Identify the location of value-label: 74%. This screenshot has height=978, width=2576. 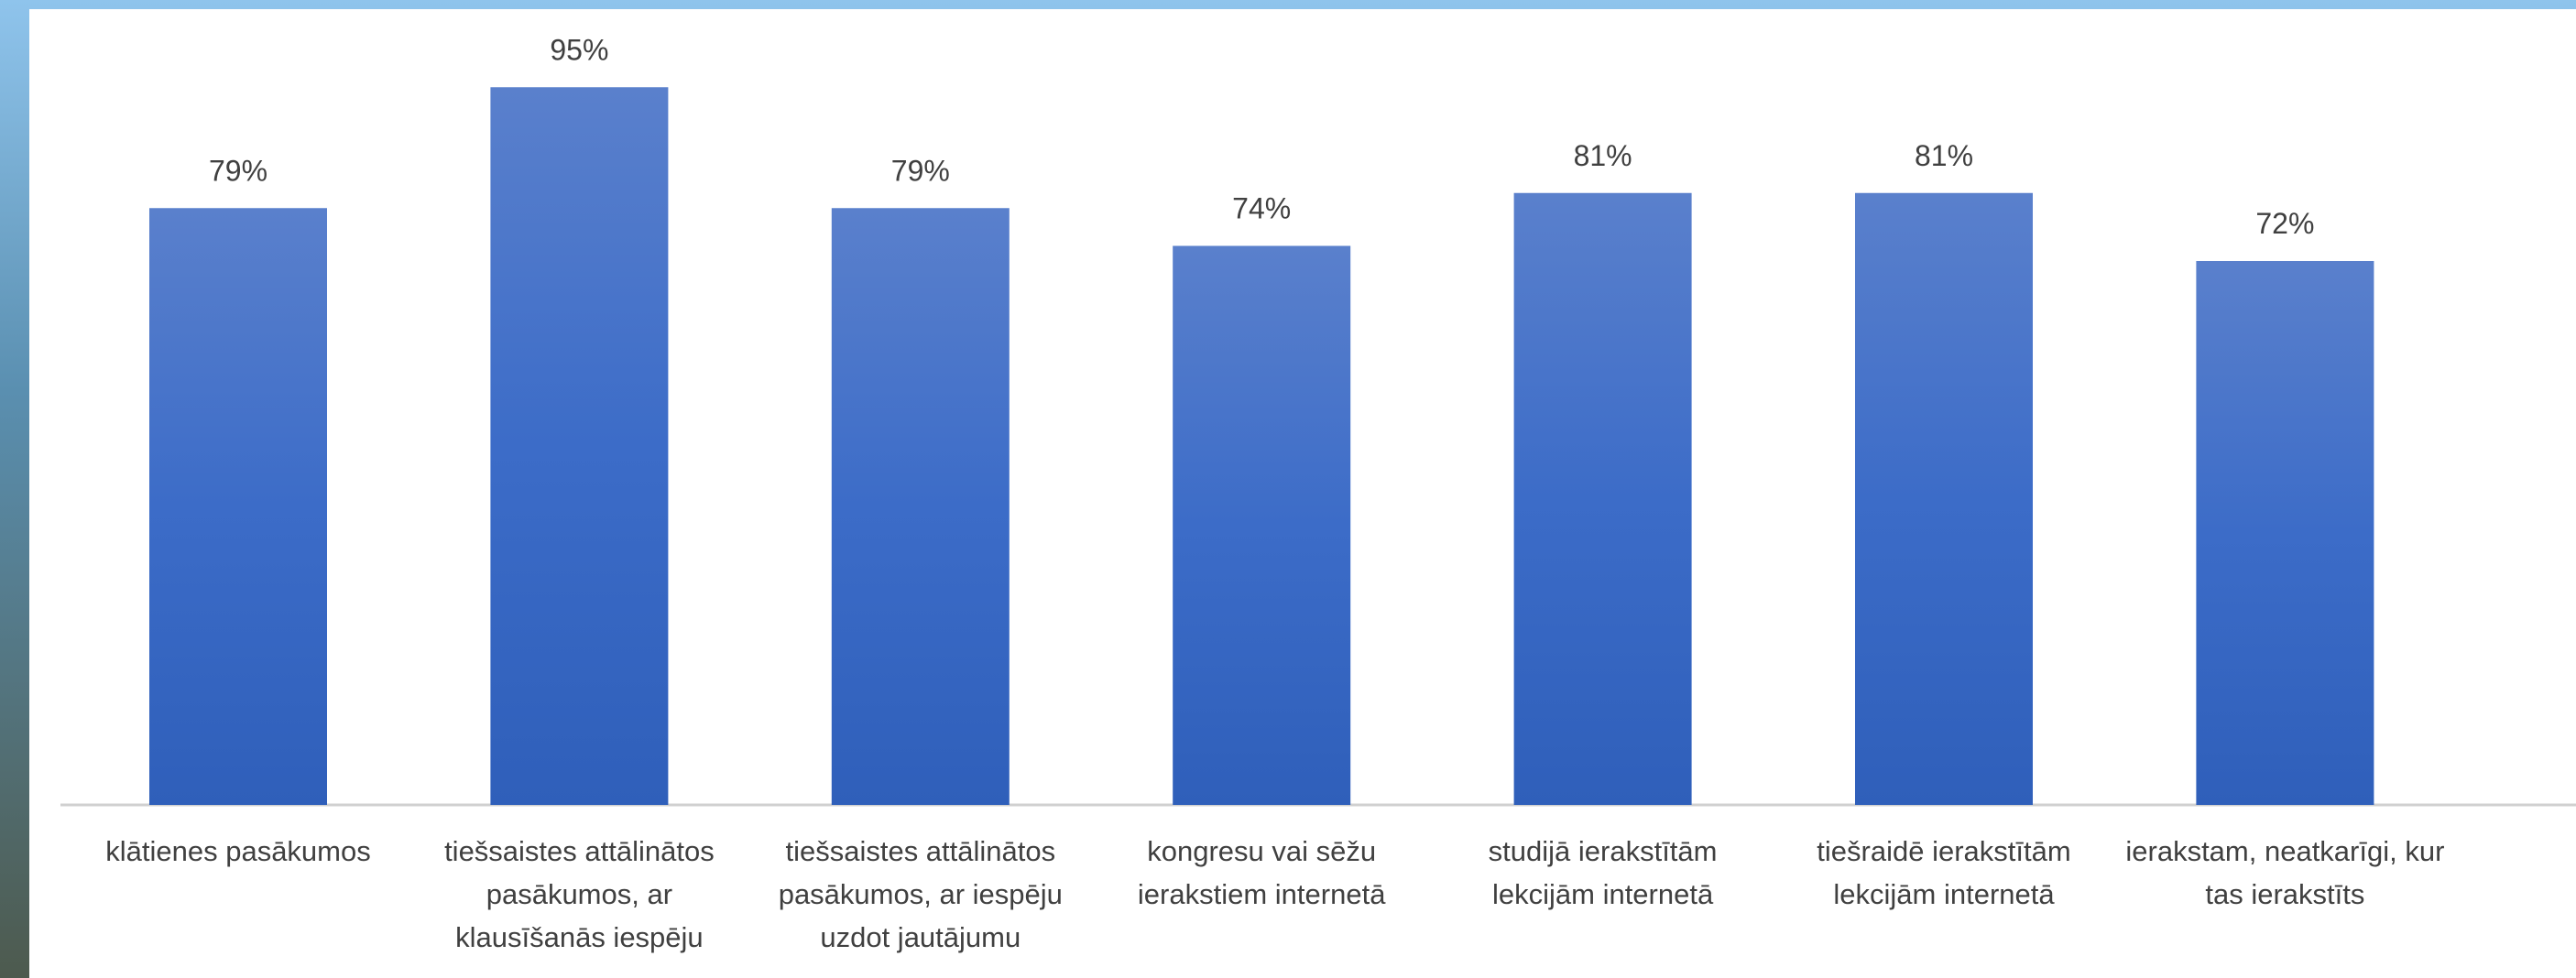
(1261, 208).